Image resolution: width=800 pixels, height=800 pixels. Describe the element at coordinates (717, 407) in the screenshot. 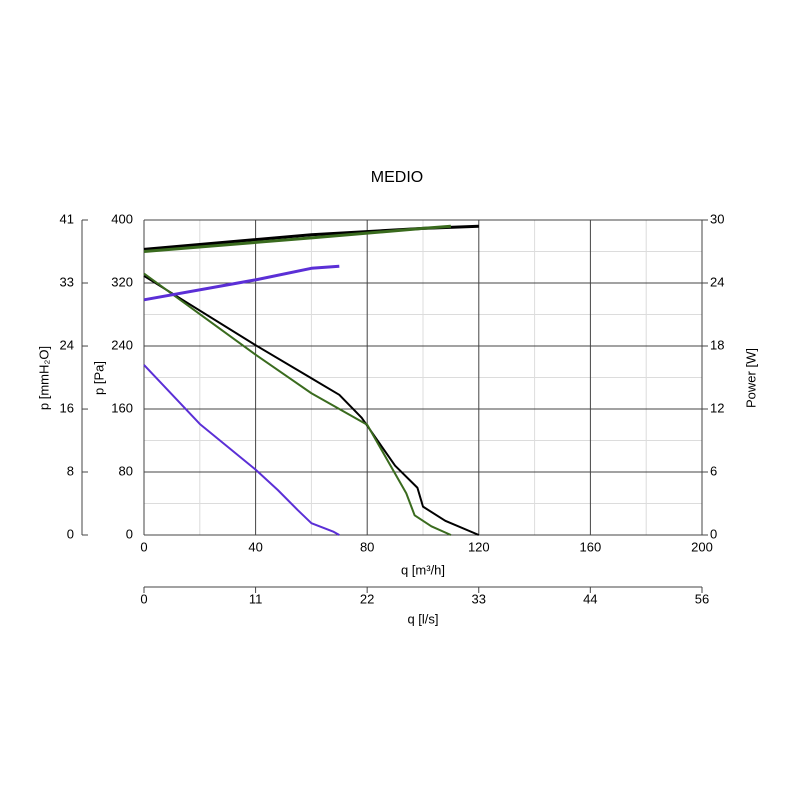

I see `y2-tick-label: 12` at that location.